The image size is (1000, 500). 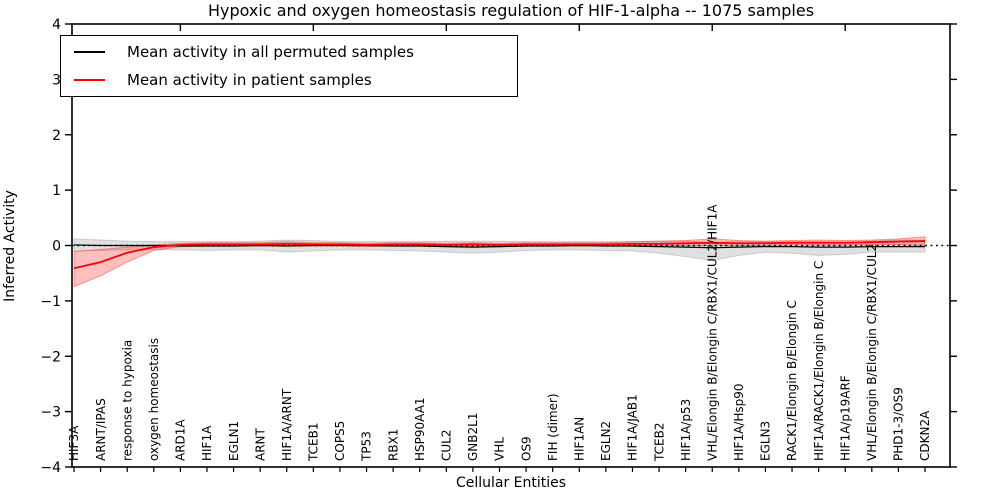 I want to click on entity-label: ARNT, so click(x=260, y=444).